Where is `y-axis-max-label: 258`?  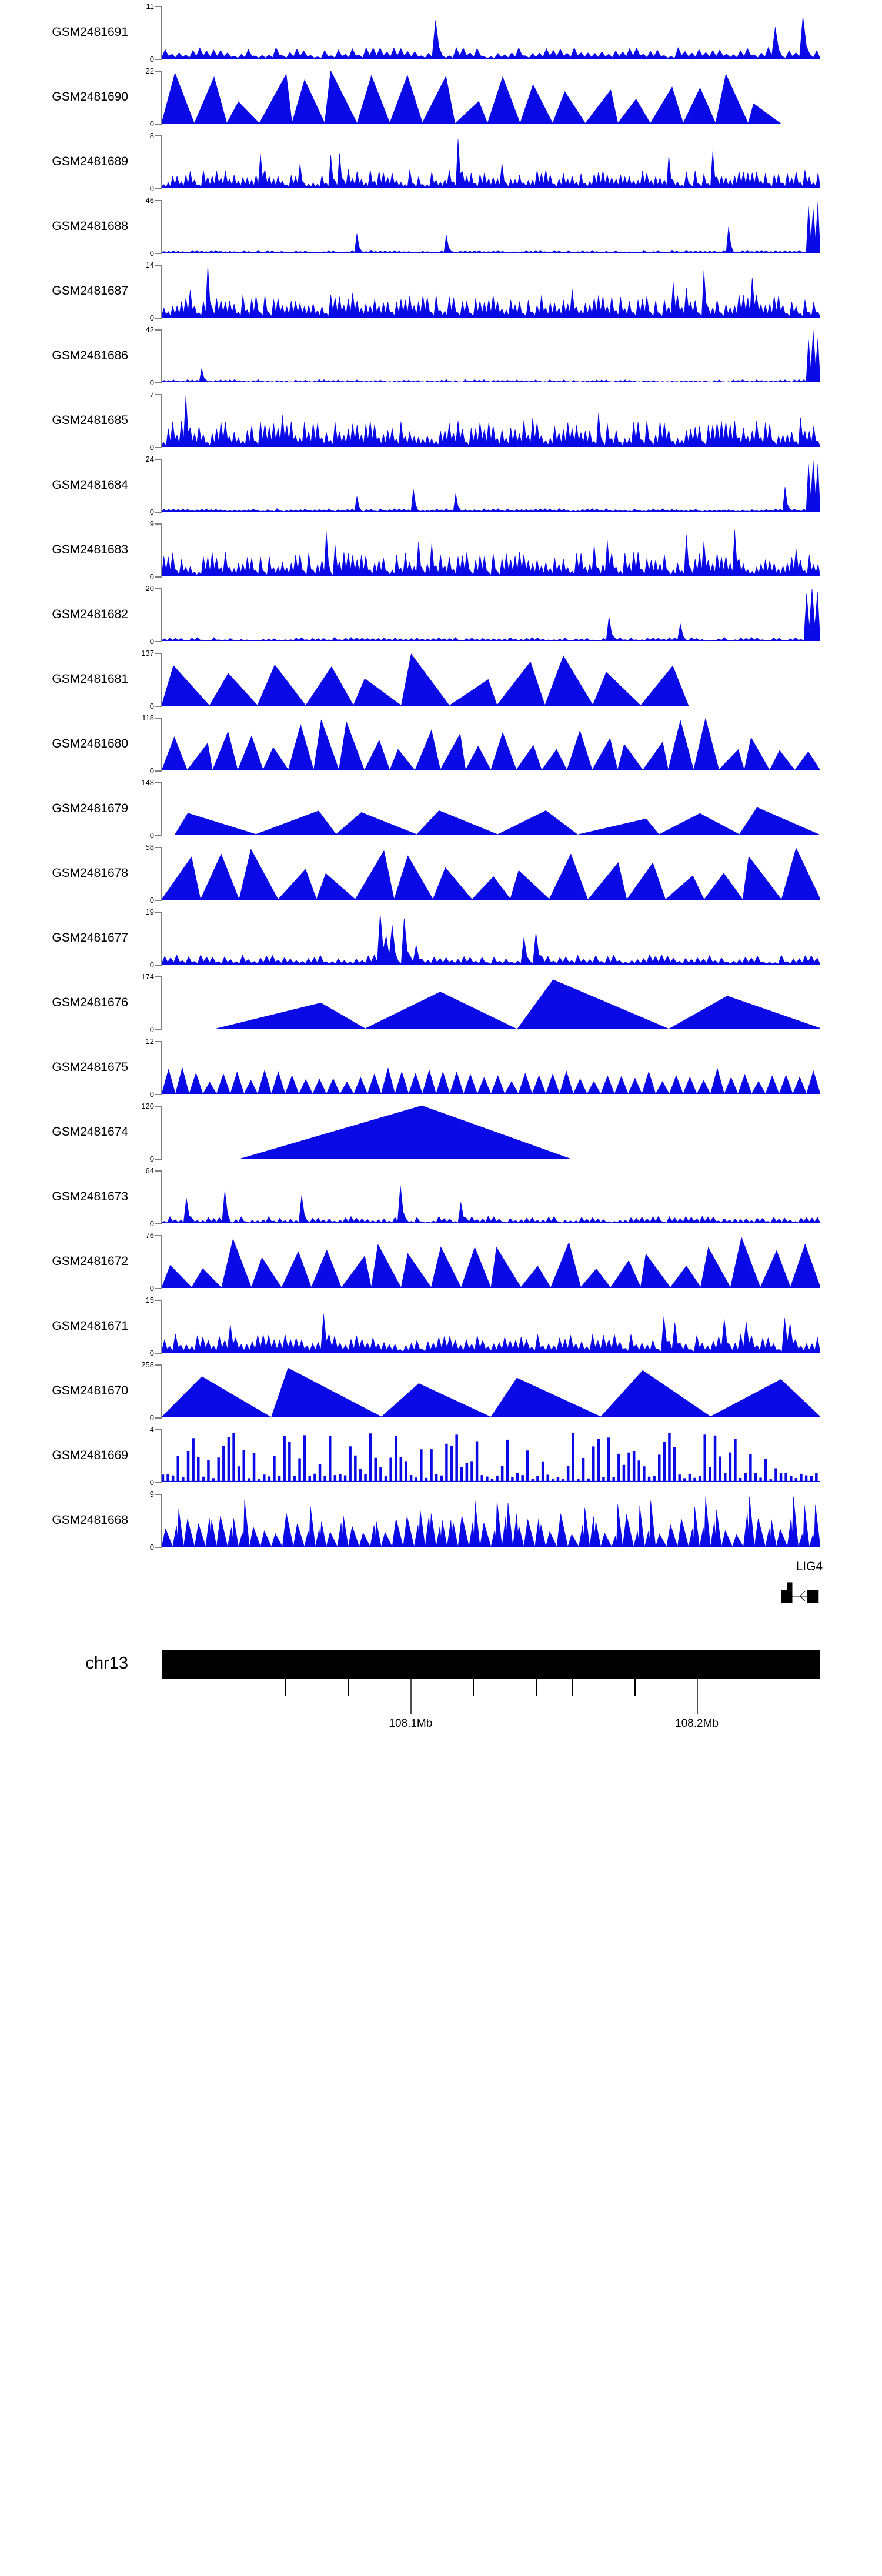
y-axis-max-label: 258 is located at coordinates (147, 1364).